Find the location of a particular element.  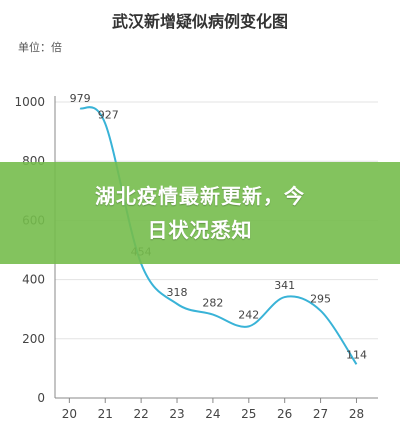

y-tick-label: 400 is located at coordinates (33, 280).